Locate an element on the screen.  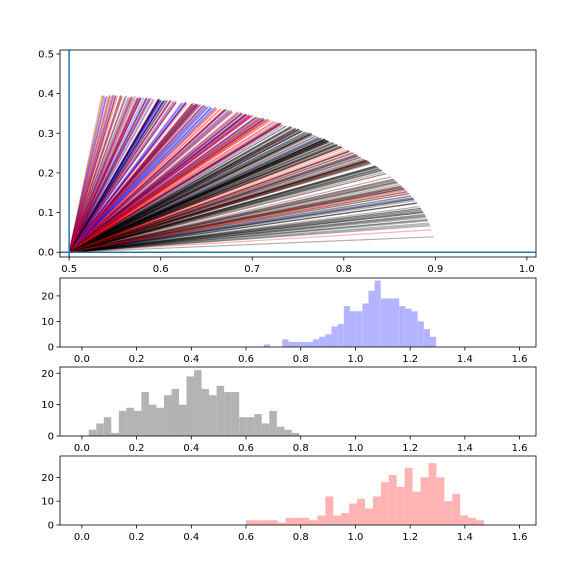
y-tick-label: 0.1 is located at coordinates (46, 213).